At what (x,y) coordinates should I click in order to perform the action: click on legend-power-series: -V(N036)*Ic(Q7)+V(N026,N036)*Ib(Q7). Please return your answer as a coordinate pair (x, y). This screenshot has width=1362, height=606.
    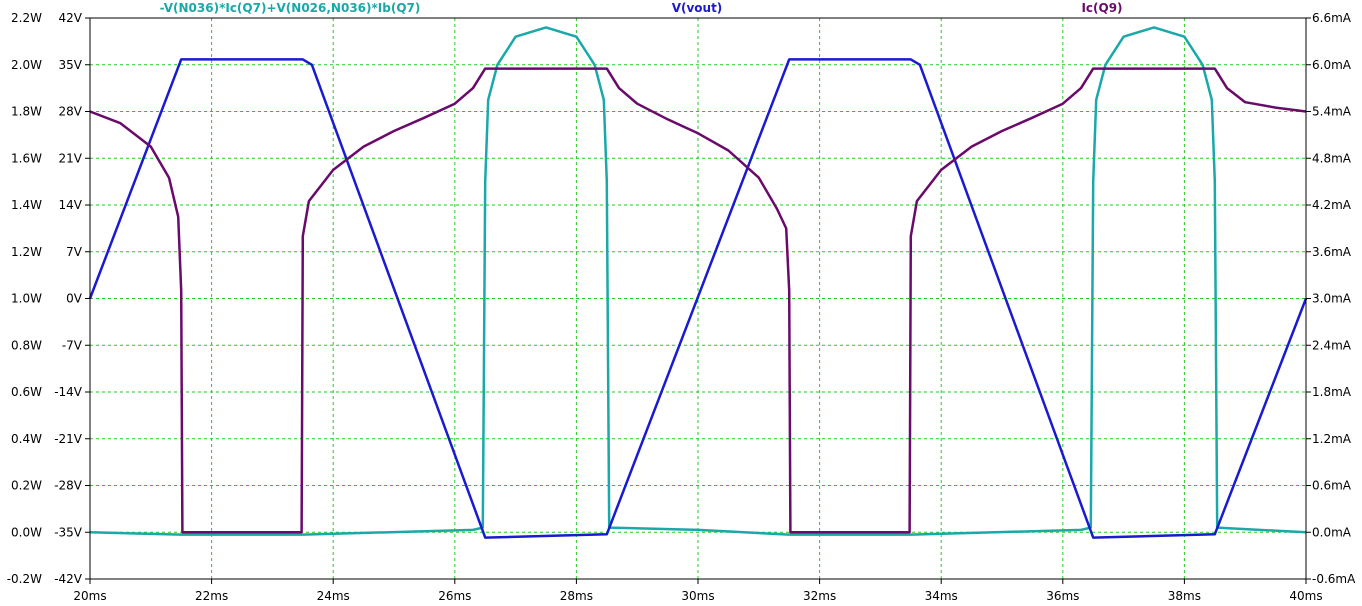
    Looking at the image, I should click on (290, 8).